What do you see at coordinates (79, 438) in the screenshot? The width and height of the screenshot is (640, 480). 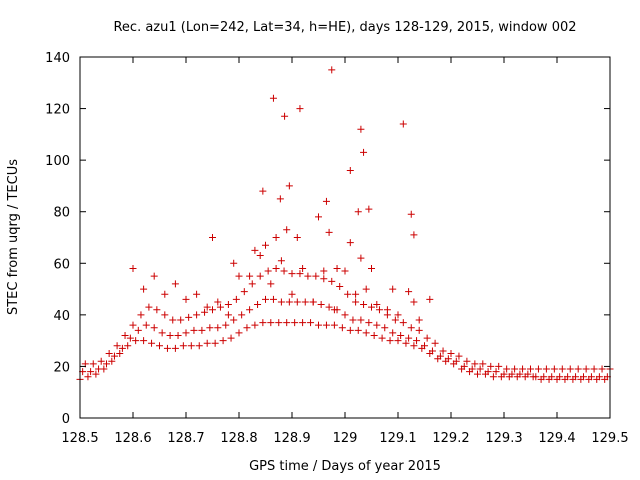 I see `x-tick-label: 128.5` at bounding box center [79, 438].